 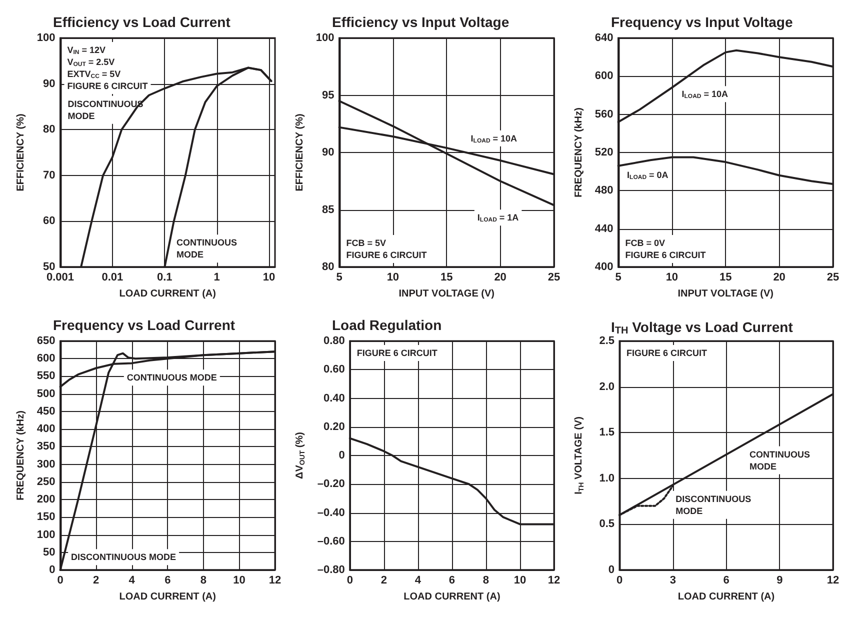 What do you see at coordinates (46, 411) in the screenshot?
I see `y-tick-label: 450` at bounding box center [46, 411].